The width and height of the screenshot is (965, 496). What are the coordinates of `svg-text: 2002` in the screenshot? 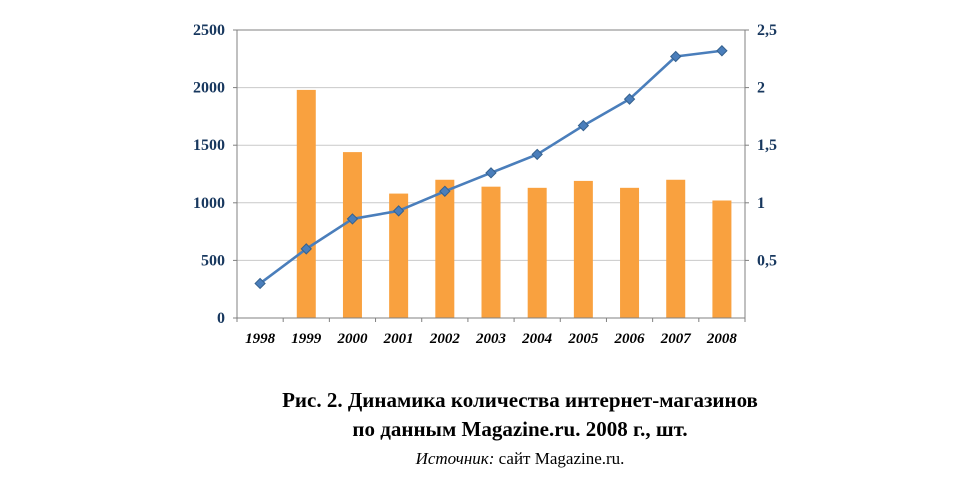 It's located at (445, 339).